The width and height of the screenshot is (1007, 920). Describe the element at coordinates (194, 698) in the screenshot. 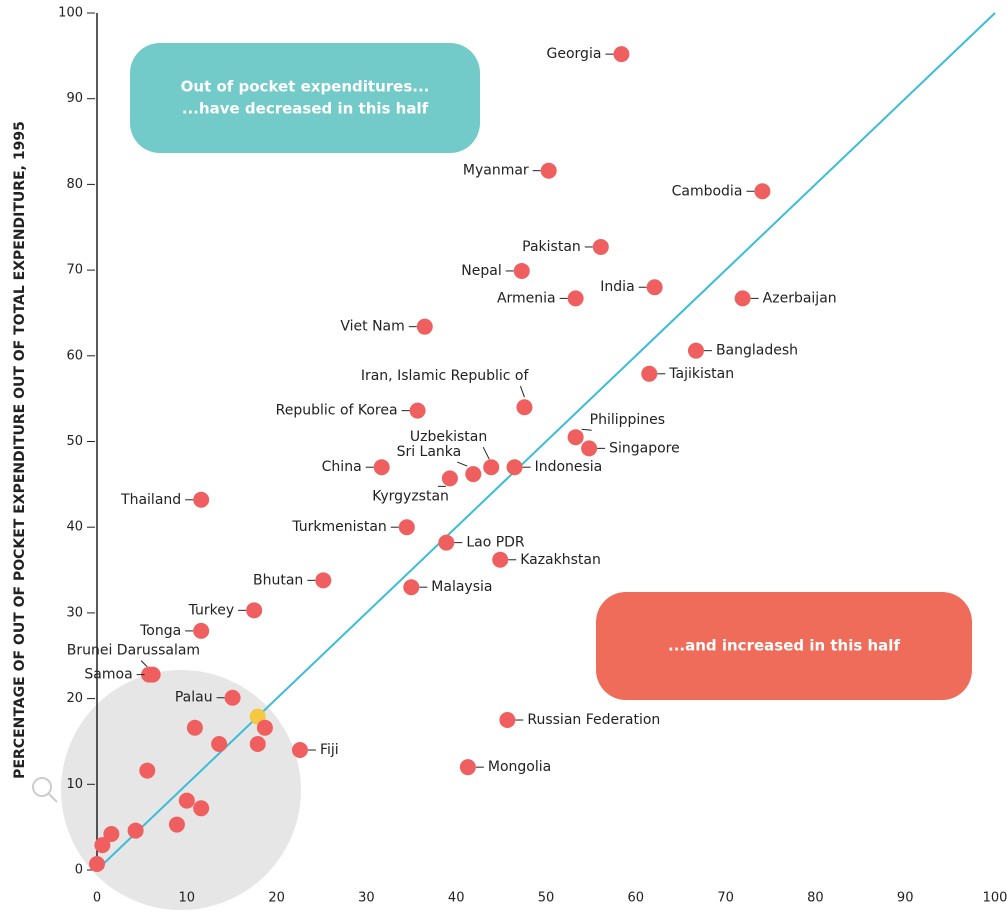

I see `point-label: Palau` at that location.